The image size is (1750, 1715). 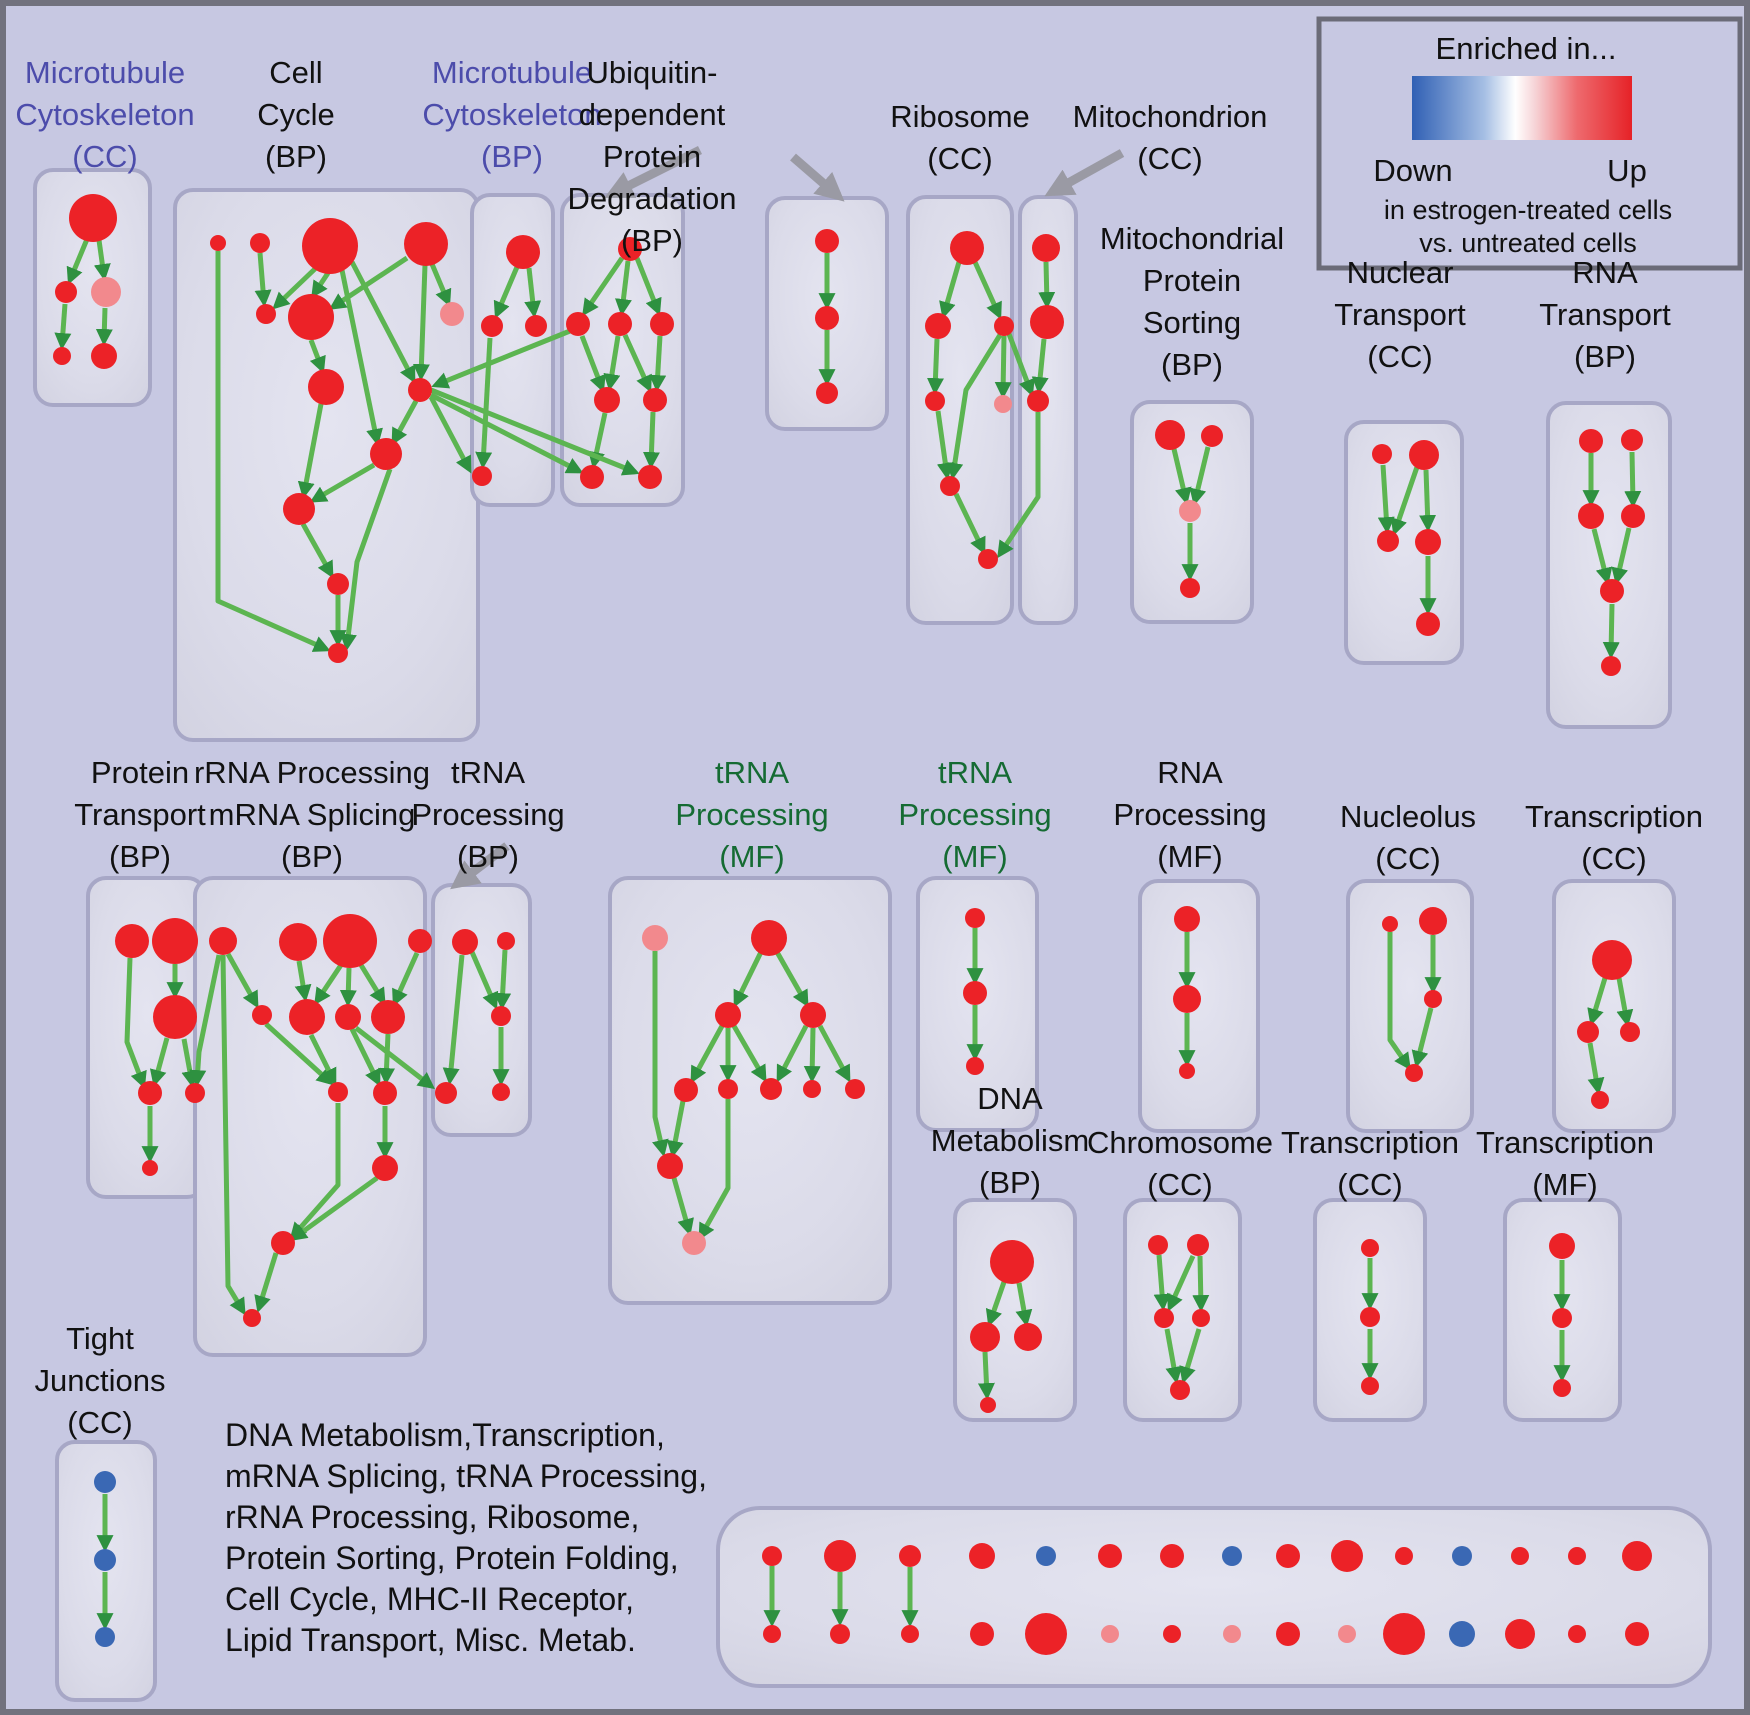 What do you see at coordinates (105, 1637) in the screenshot?
I see `go-term-node-tight-junctions` at bounding box center [105, 1637].